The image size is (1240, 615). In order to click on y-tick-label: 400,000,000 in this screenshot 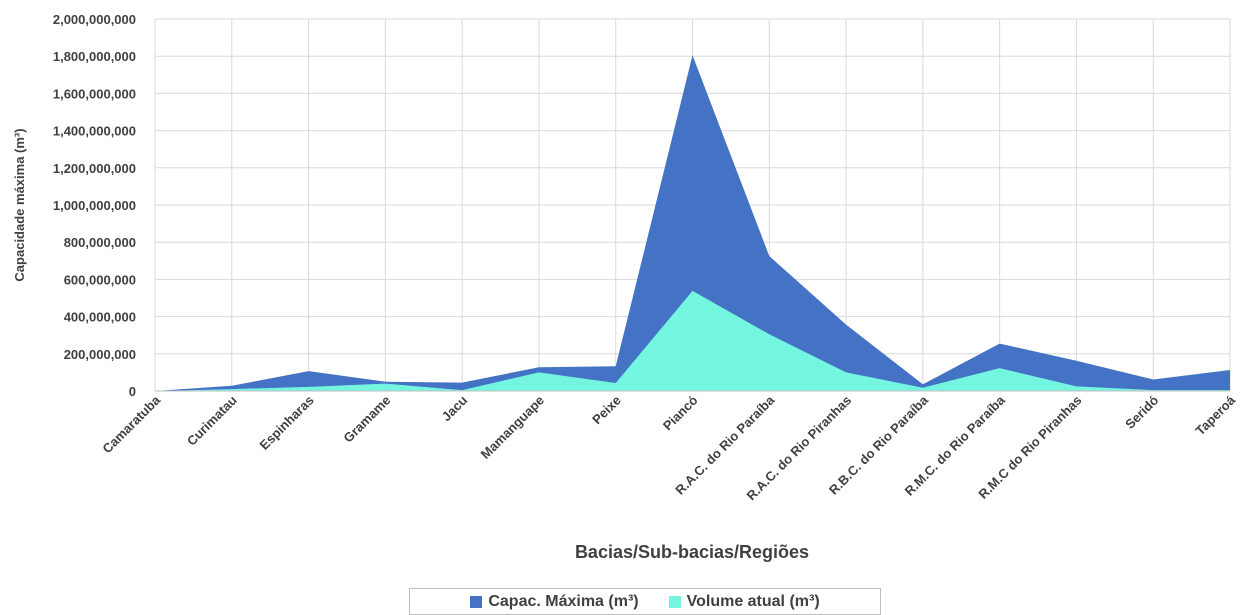, I will do `click(100, 317)`.